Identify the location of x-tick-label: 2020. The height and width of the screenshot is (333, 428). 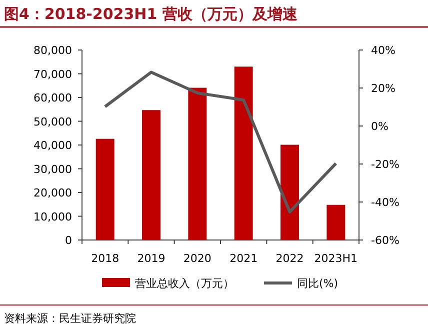
(197, 258).